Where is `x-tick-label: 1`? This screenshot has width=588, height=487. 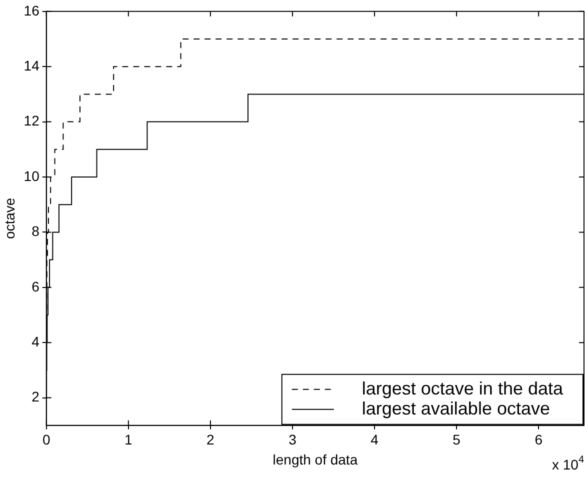 x-tick-label: 1 is located at coordinates (128, 440).